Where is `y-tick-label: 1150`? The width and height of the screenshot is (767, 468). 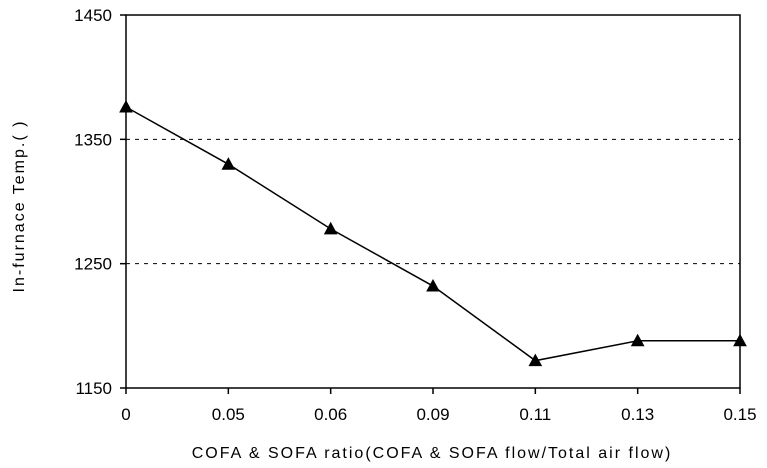 y-tick-label: 1150 is located at coordinates (93, 388).